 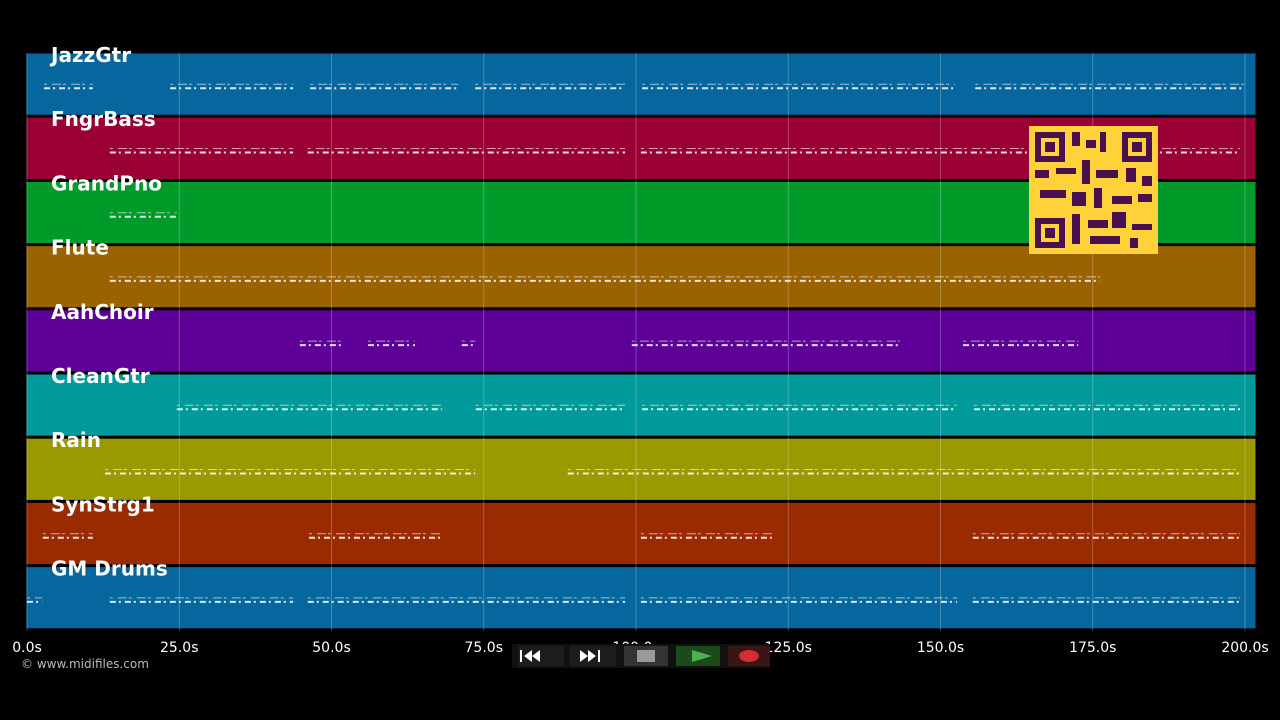 I want to click on play-button, so click(x=698, y=656).